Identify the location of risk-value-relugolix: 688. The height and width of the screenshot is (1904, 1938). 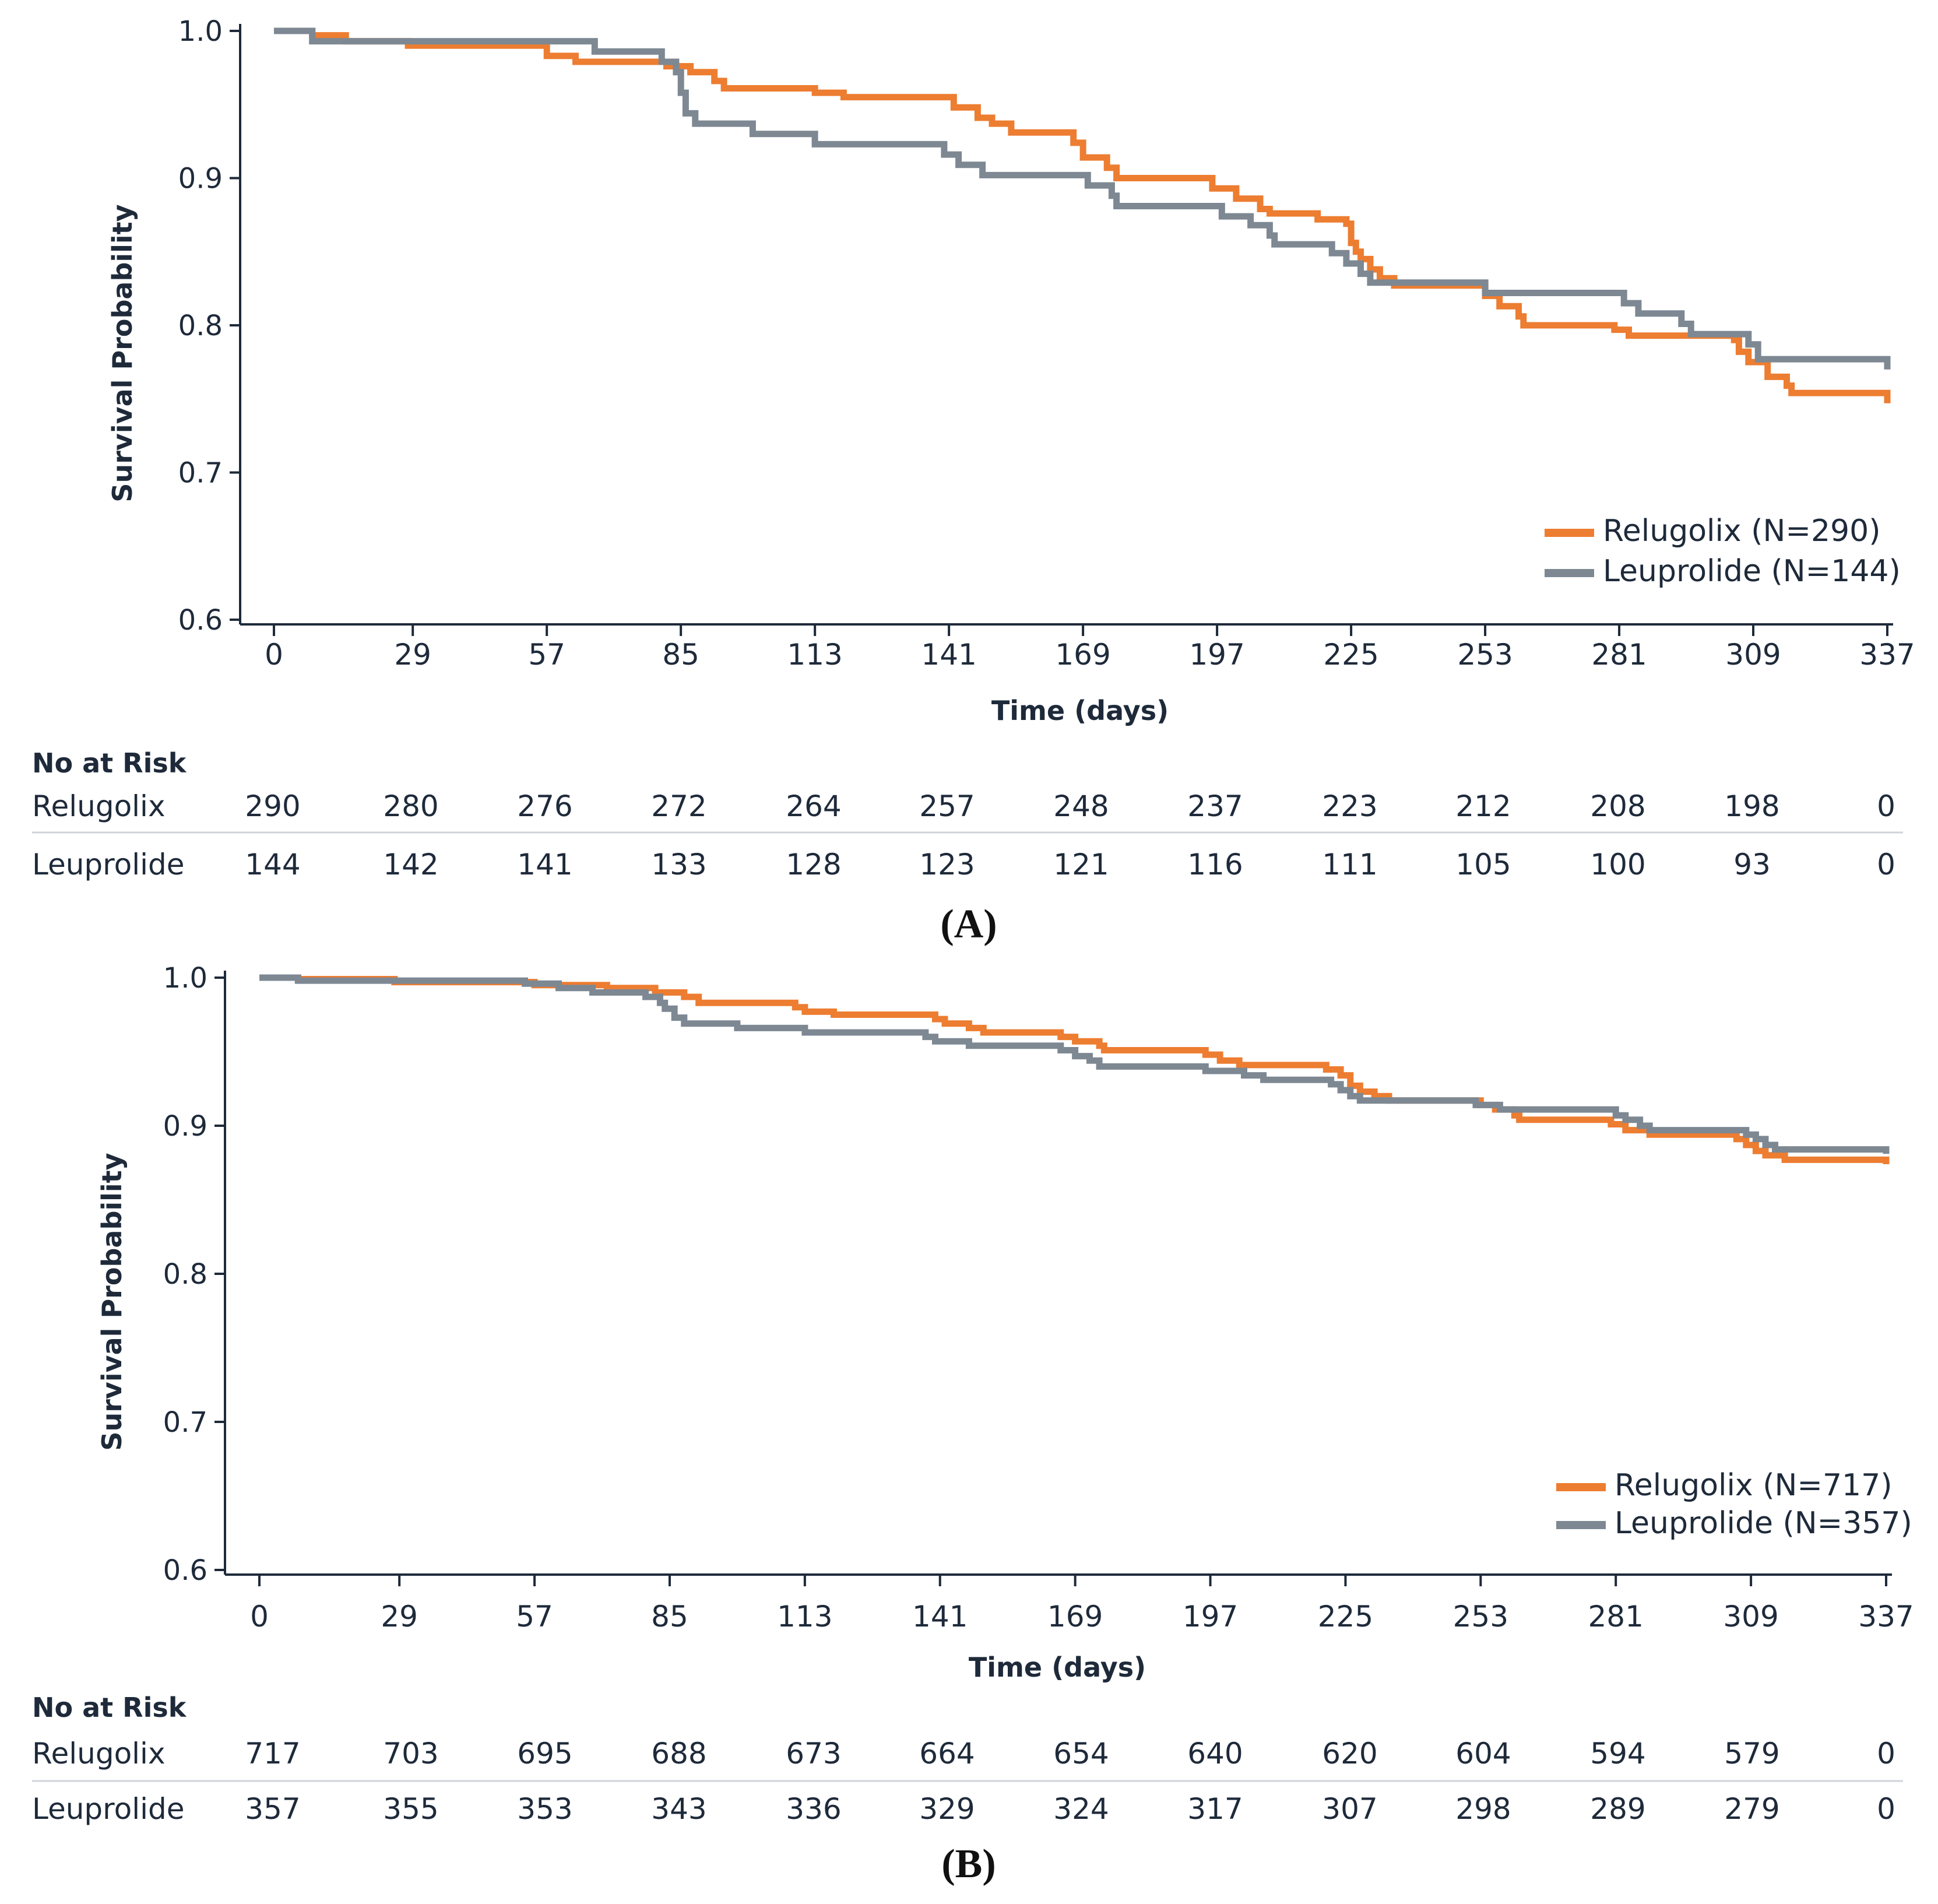
(678, 1753).